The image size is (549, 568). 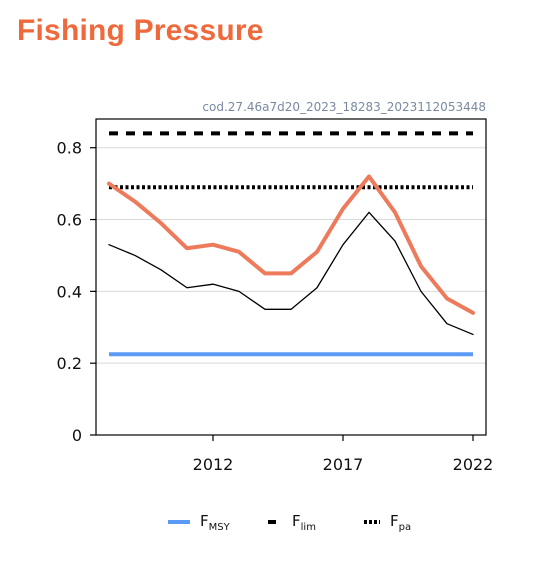 What do you see at coordinates (69, 220) in the screenshot?
I see `y-tick-label-3: 0.6` at bounding box center [69, 220].